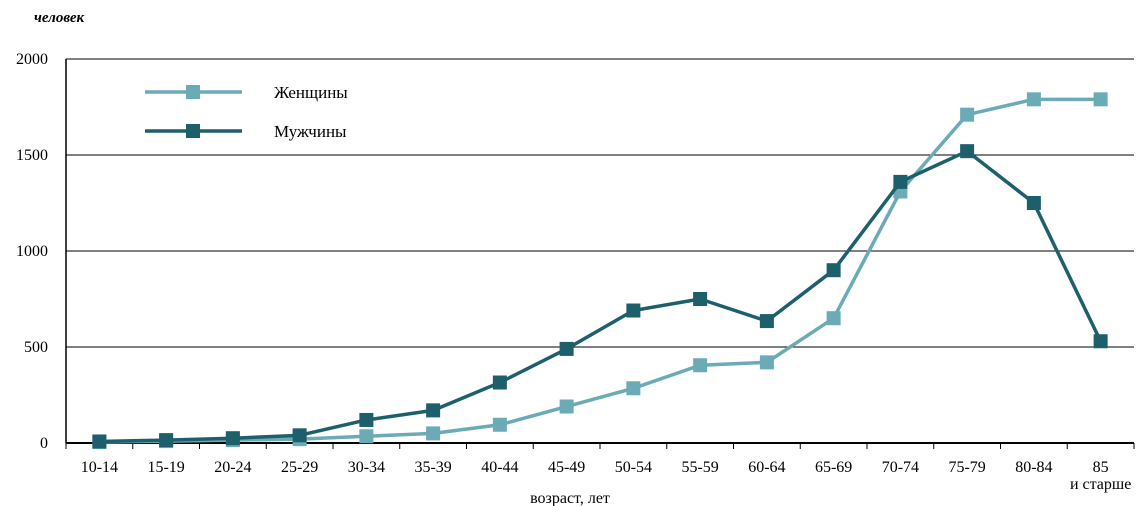  Describe the element at coordinates (59, 18) in the screenshot. I see `y-unit-label: человек` at that location.